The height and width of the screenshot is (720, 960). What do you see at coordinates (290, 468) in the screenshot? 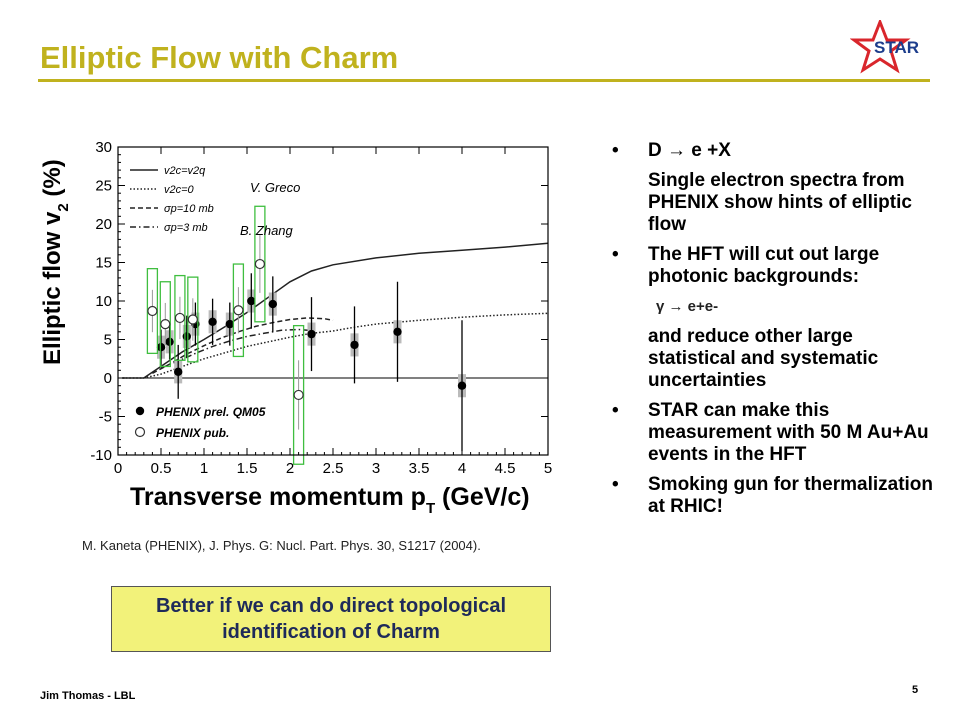
I see `x-tick-label: 2` at bounding box center [290, 468].